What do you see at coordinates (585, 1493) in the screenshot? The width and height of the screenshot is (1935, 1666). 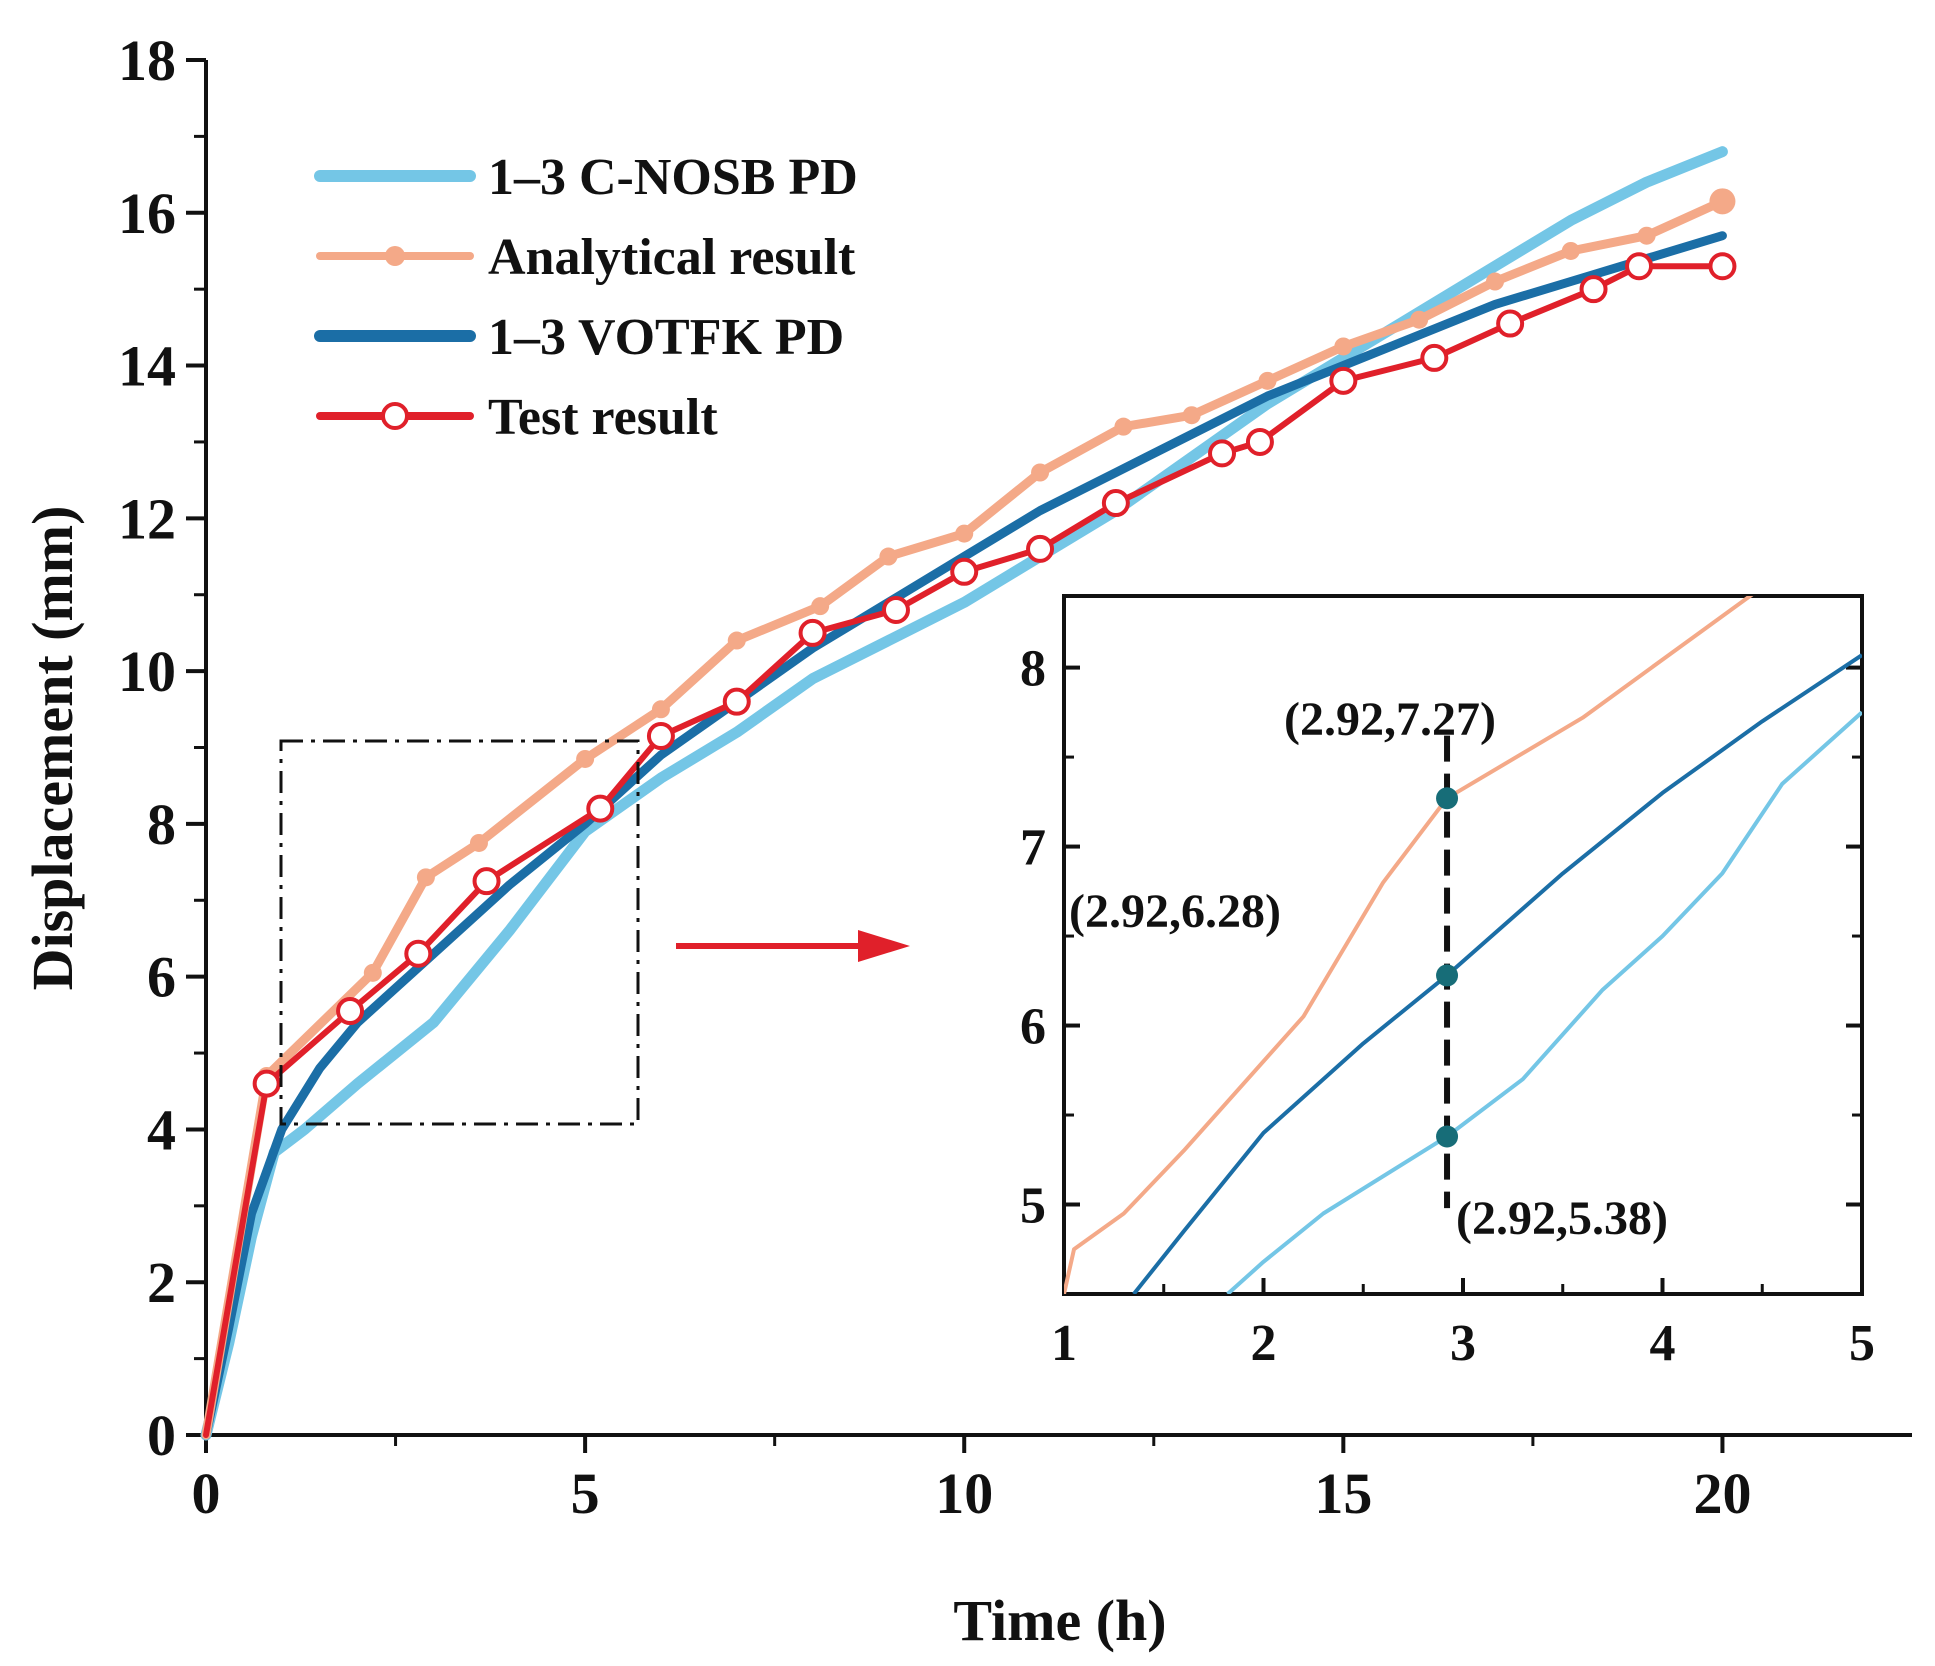 I see `x-tick-label: 5` at bounding box center [585, 1493].